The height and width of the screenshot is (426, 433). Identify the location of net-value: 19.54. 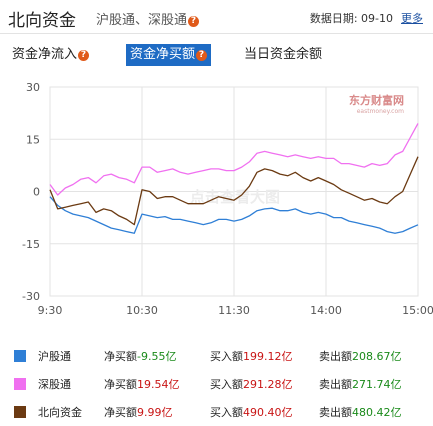
(153, 384).